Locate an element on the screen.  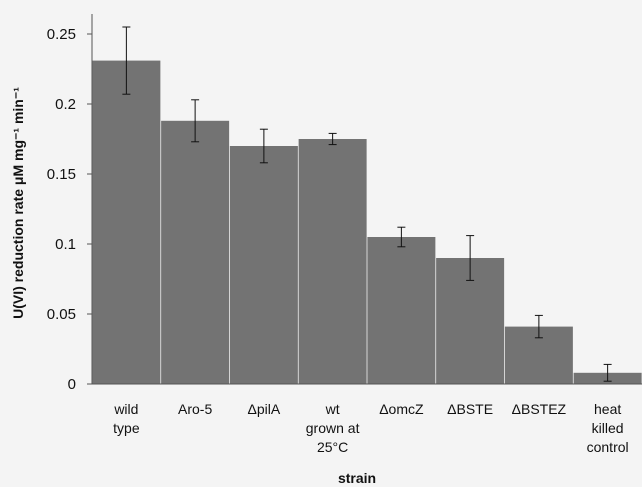
y-tick-label: 0.25 is located at coordinates (61, 34).